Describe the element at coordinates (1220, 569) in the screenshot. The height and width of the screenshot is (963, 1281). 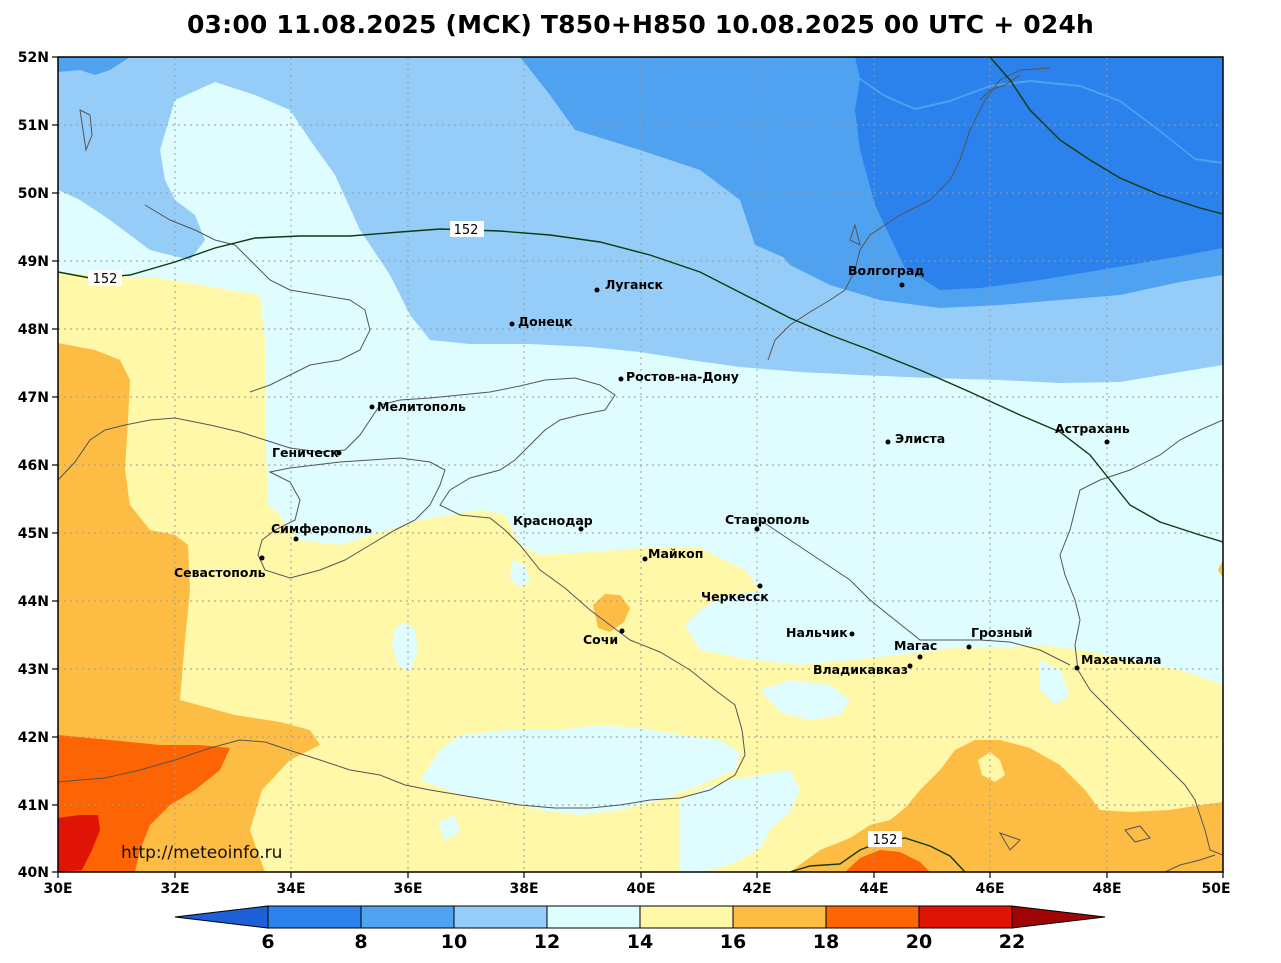
I see `band-16-18-spot2` at that location.